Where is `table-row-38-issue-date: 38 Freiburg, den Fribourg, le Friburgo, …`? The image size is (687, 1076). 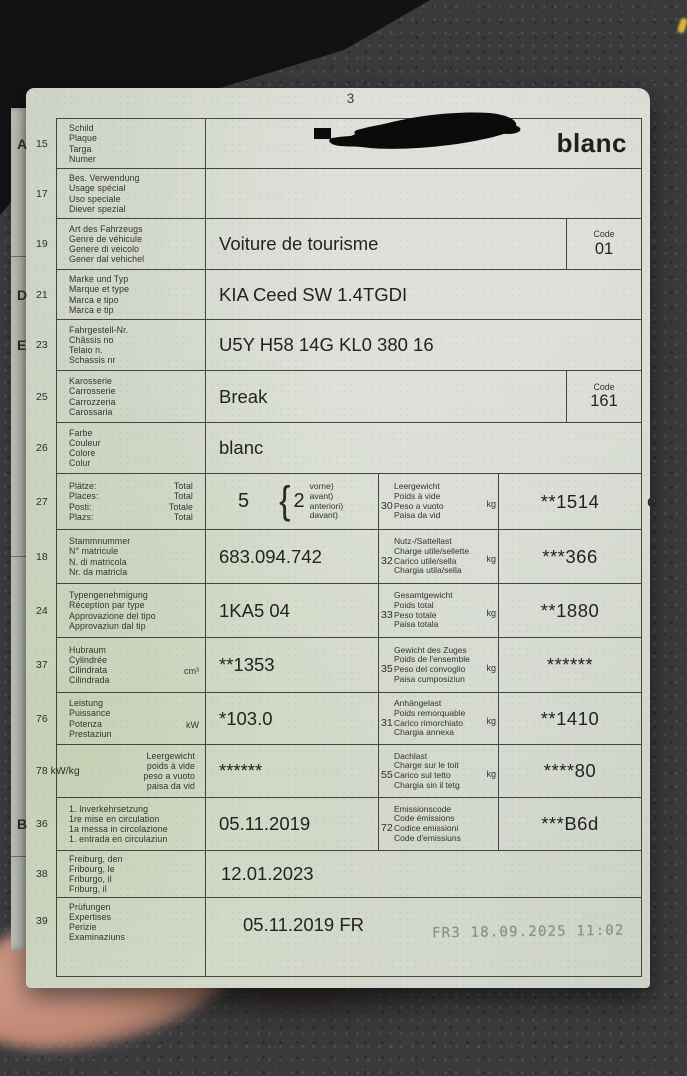
table-row-38-issue-date: 38 Freiburg, den Fribourg, le Friburgo, … is located at coordinates (338, 874).